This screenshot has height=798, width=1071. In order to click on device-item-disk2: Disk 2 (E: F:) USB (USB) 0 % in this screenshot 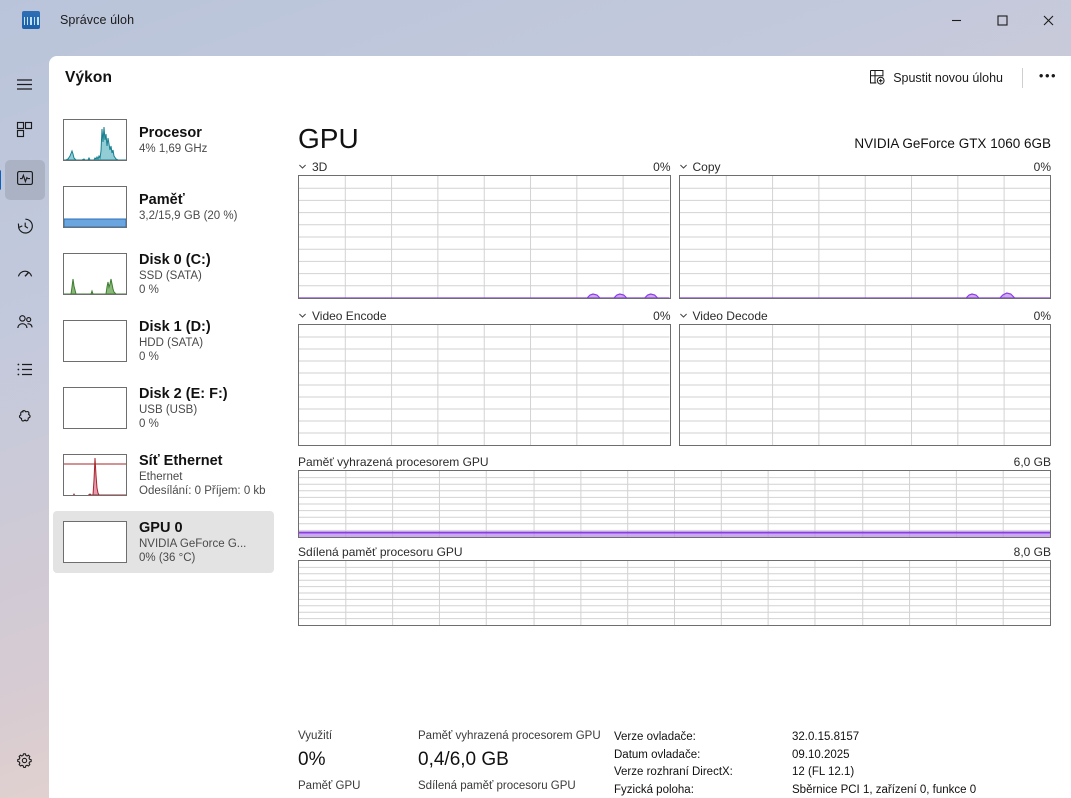, I will do `click(163, 408)`.